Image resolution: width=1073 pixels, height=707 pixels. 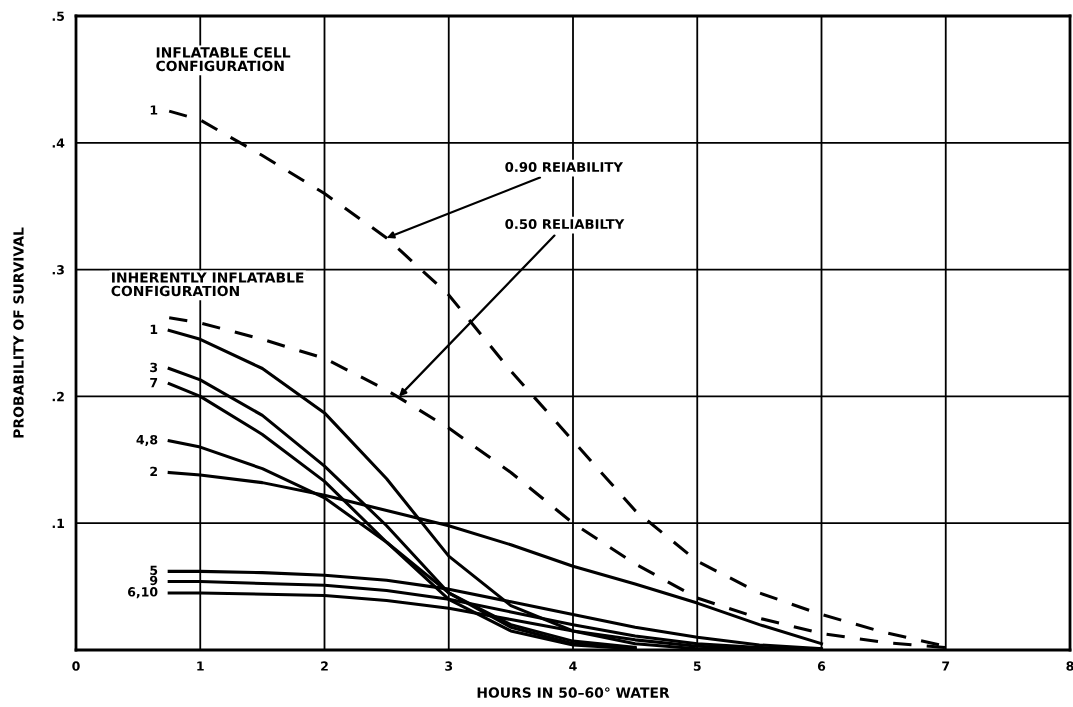 I want to click on y-tick-label: .2, so click(x=58, y=396).